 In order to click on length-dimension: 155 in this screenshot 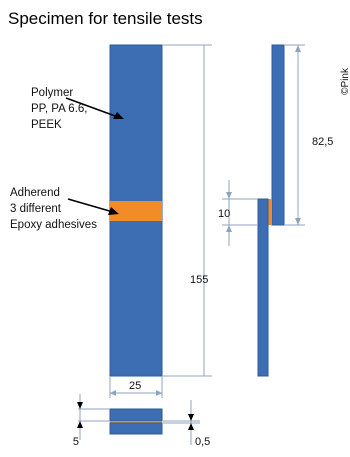, I will do `click(187, 210)`.